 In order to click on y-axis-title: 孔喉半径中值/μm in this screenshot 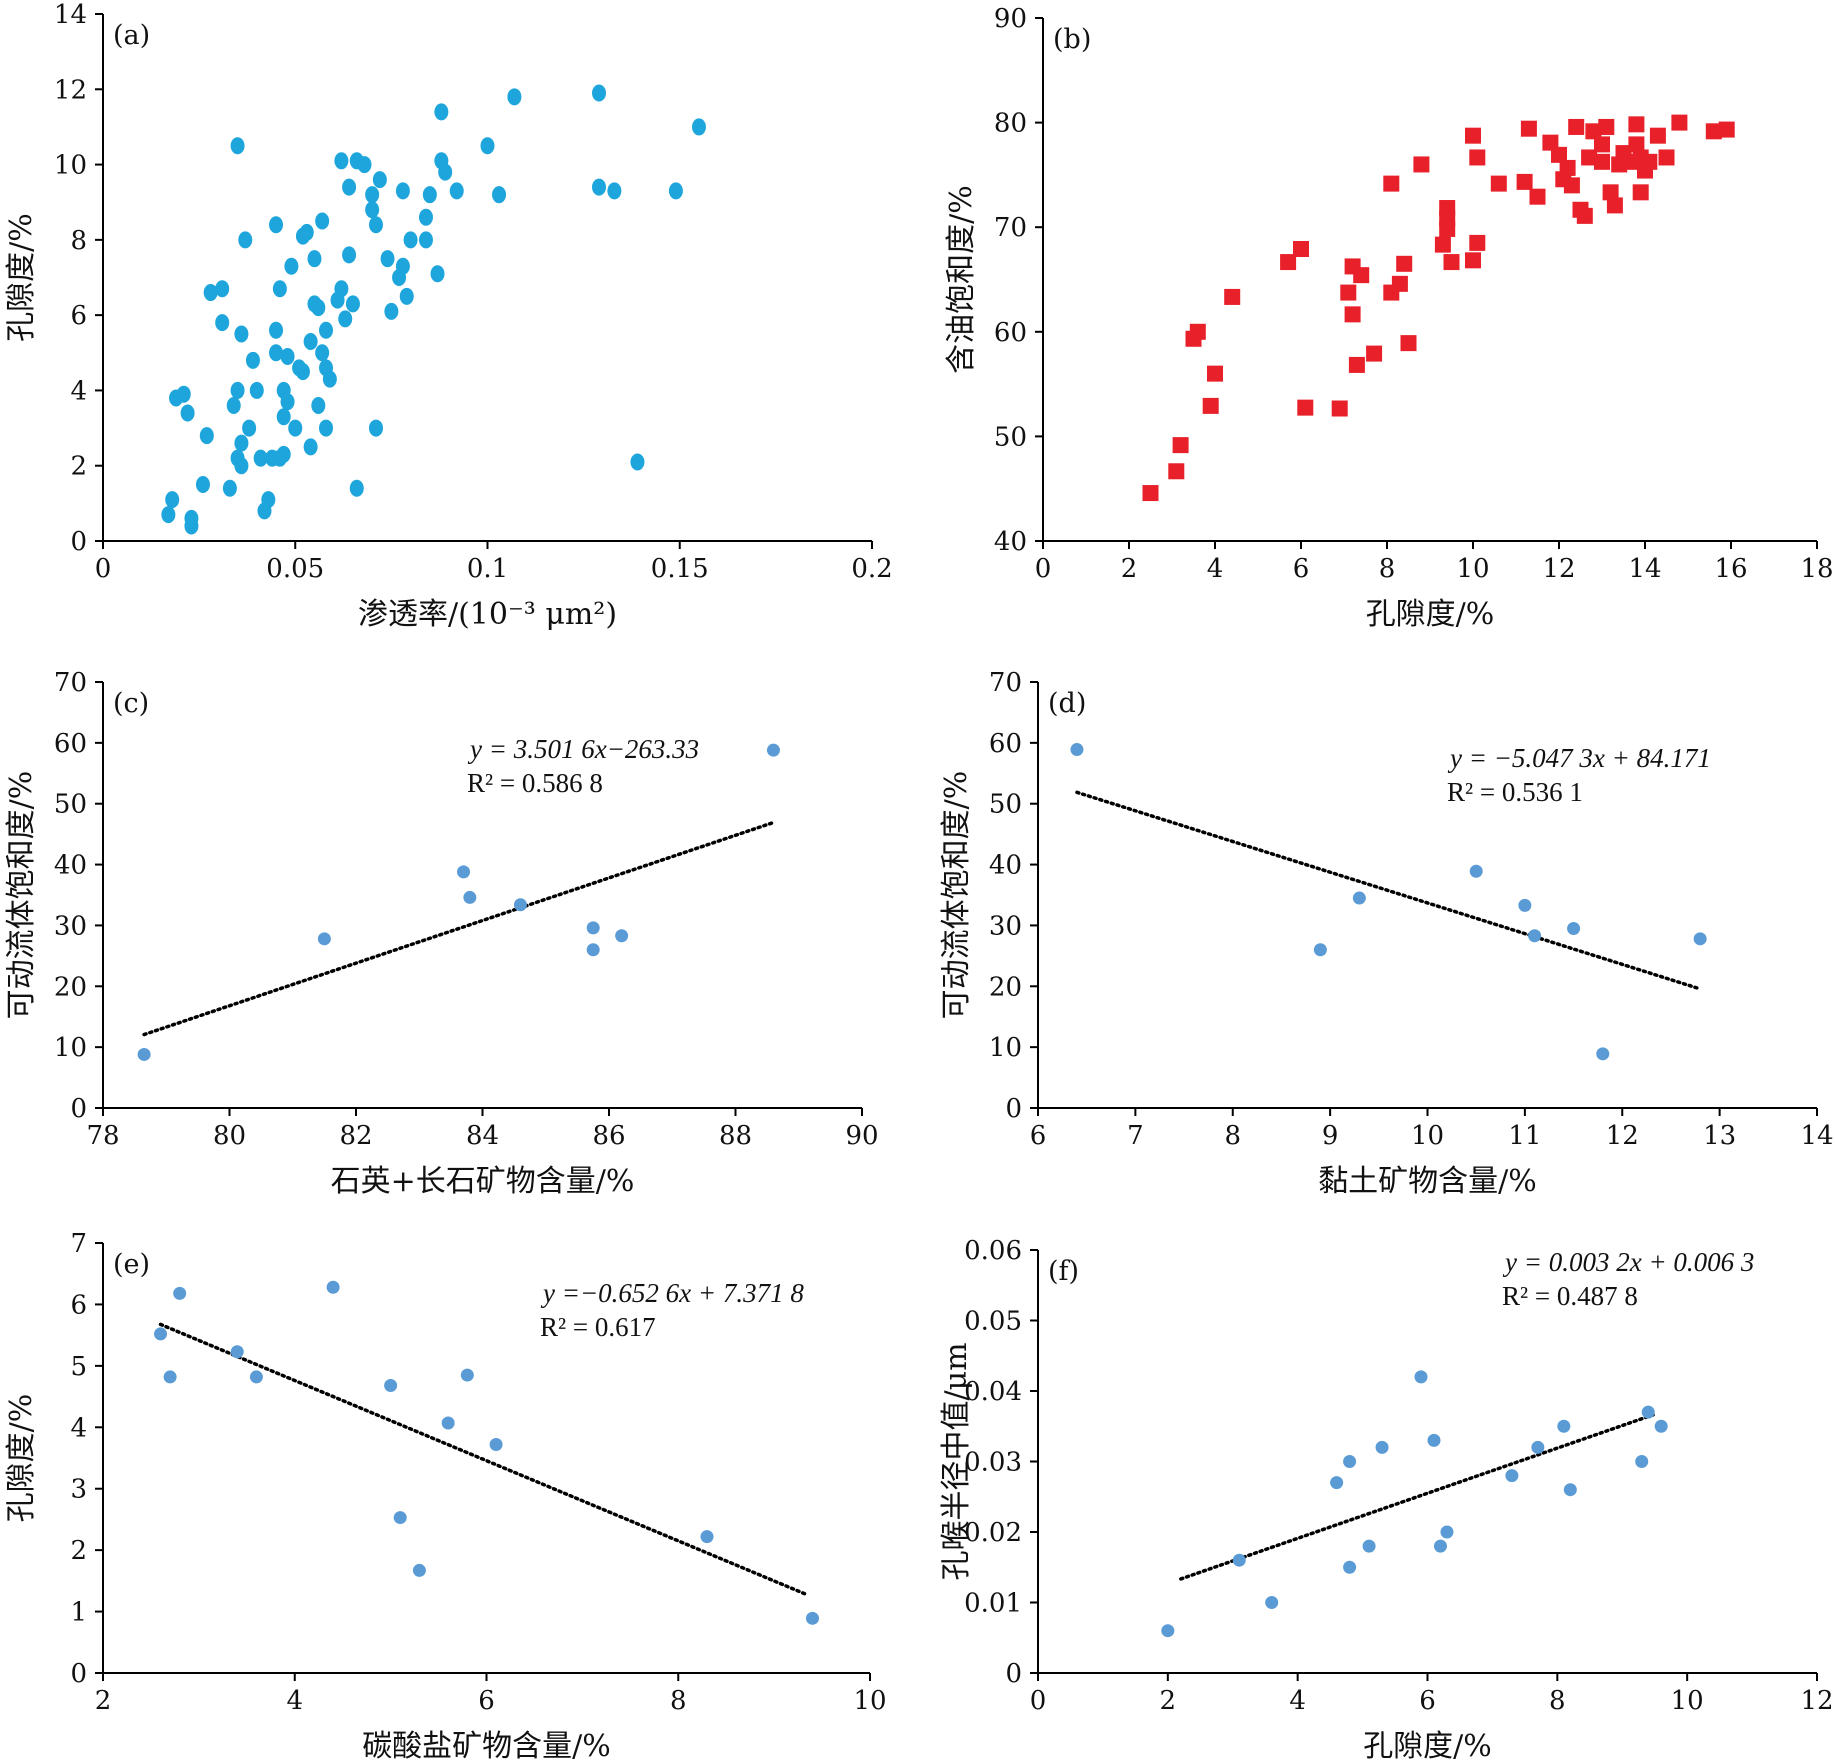, I will do `click(956, 1461)`.